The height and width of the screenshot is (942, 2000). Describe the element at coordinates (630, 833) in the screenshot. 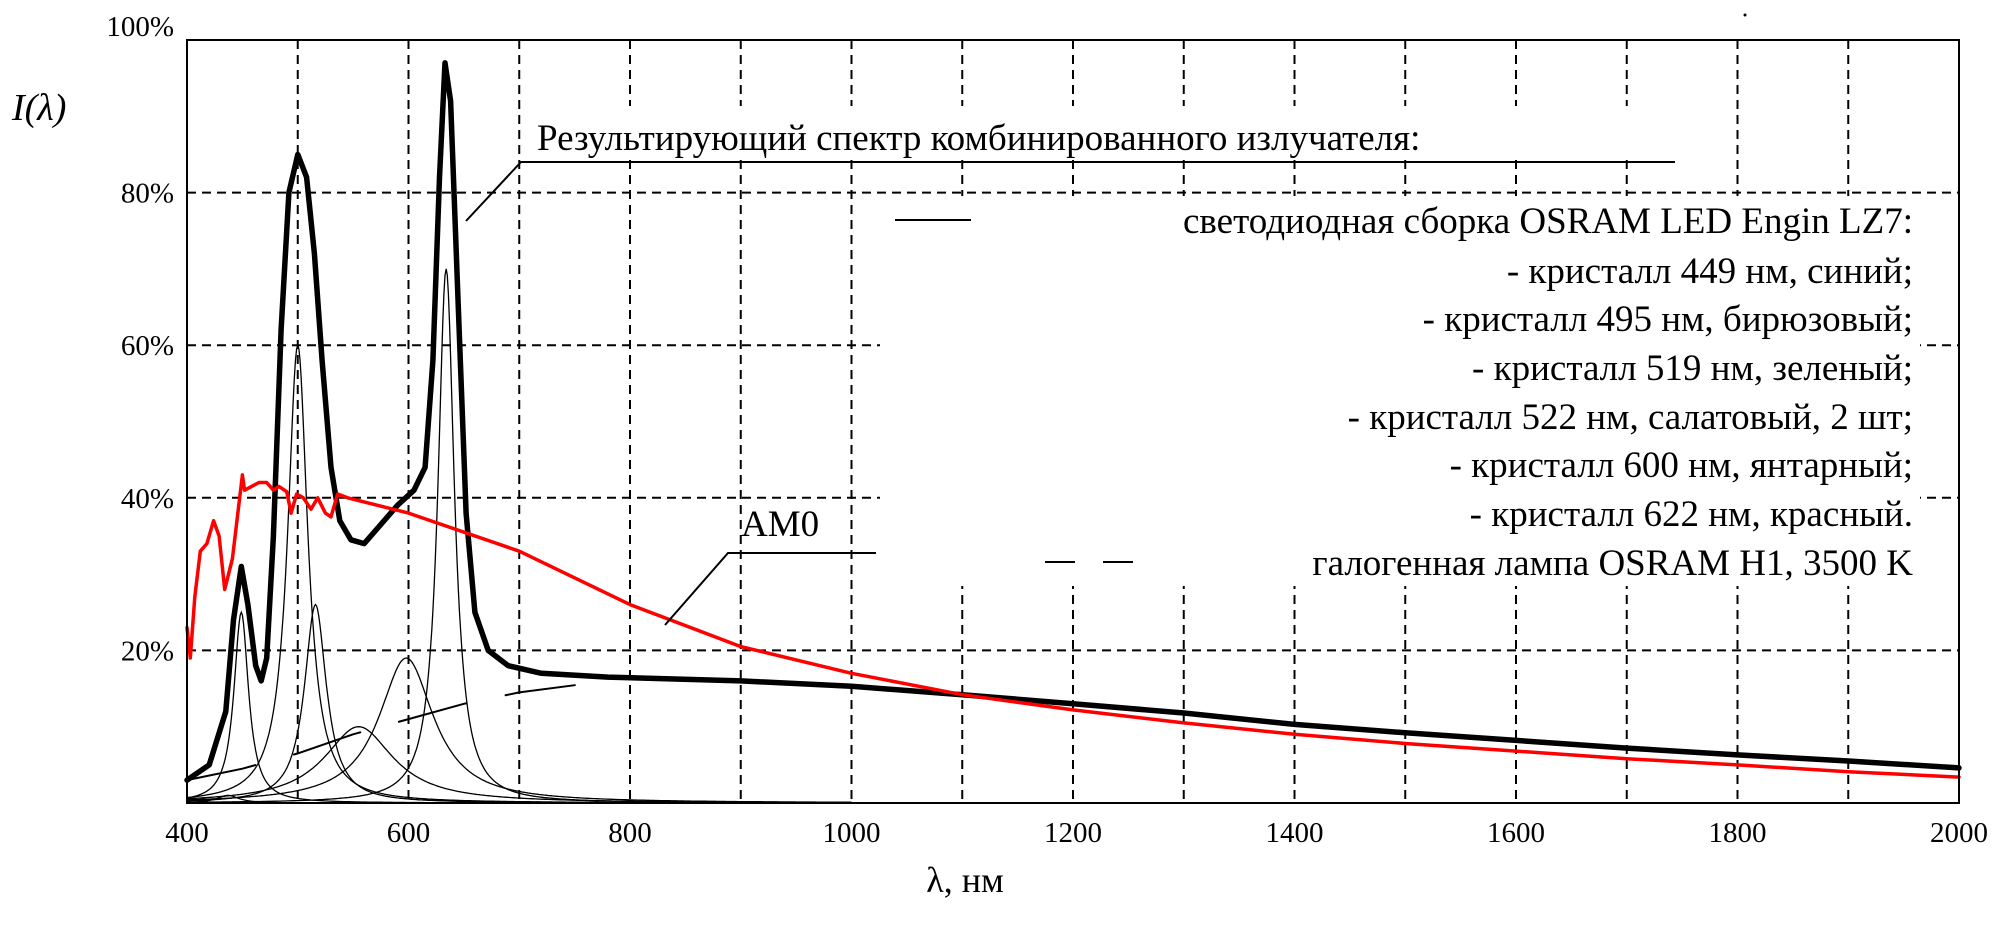

I see `x-tick-label: 800` at that location.